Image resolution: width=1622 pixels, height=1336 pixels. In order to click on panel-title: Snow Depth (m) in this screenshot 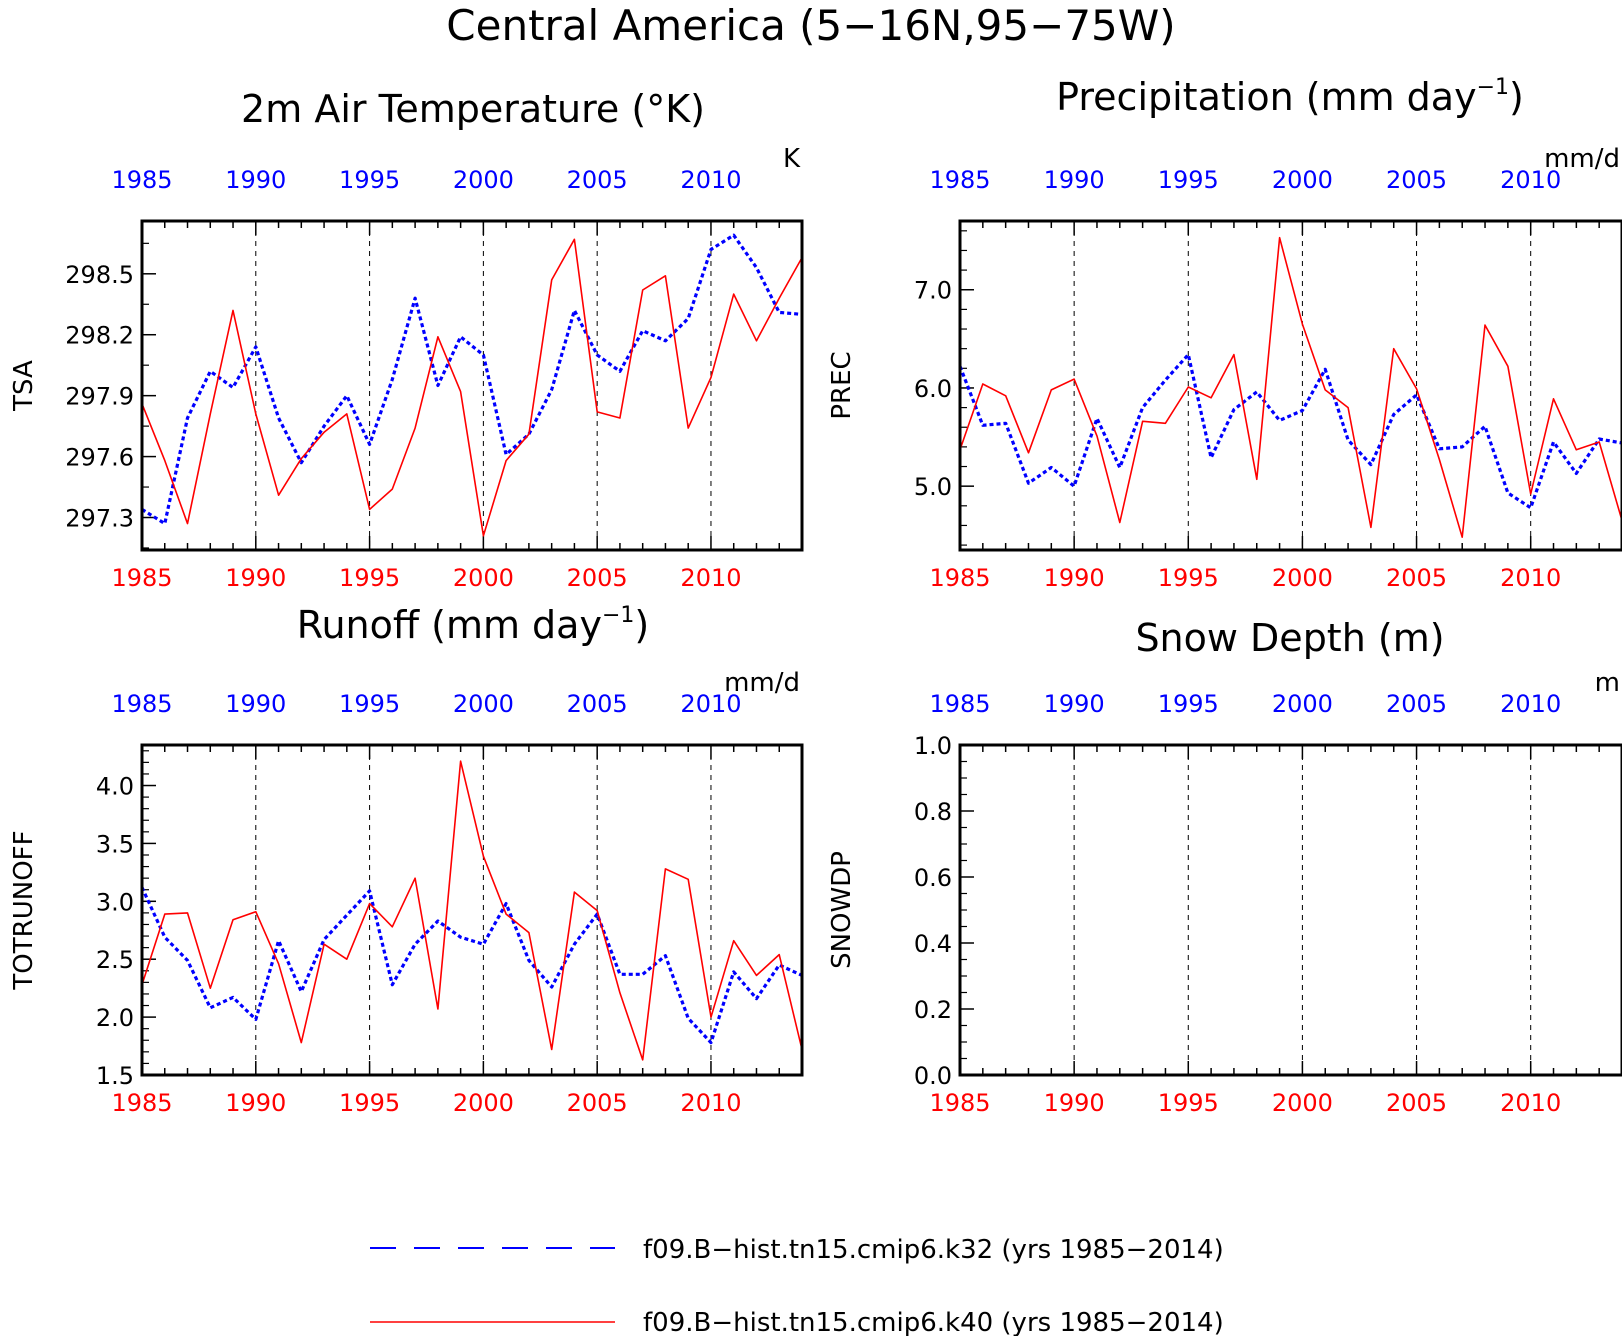, I will do `click(1289, 638)`.